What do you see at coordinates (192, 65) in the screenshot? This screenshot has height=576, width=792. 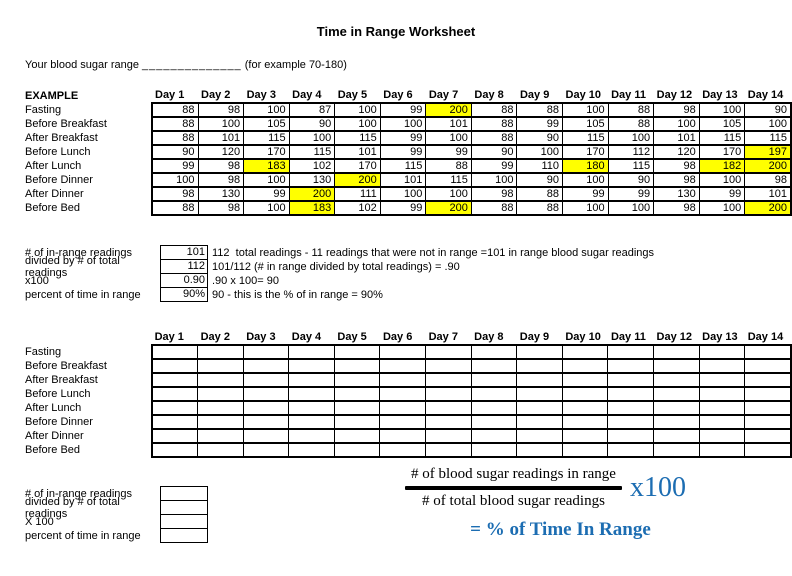 I see `blood-sugar-range-blank: ______________` at bounding box center [192, 65].